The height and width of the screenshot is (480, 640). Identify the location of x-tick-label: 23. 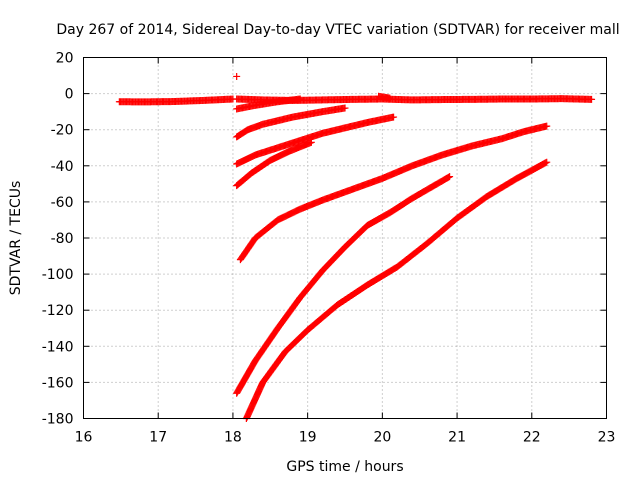
(607, 438).